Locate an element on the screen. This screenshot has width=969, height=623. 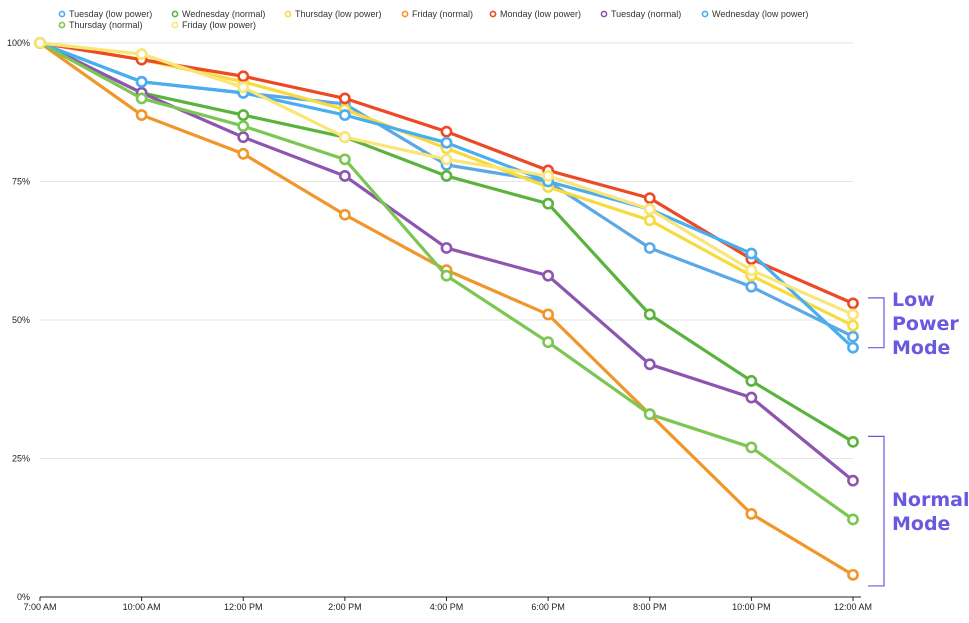
legend-label: Thursday (low power) is located at coordinates (338, 14).